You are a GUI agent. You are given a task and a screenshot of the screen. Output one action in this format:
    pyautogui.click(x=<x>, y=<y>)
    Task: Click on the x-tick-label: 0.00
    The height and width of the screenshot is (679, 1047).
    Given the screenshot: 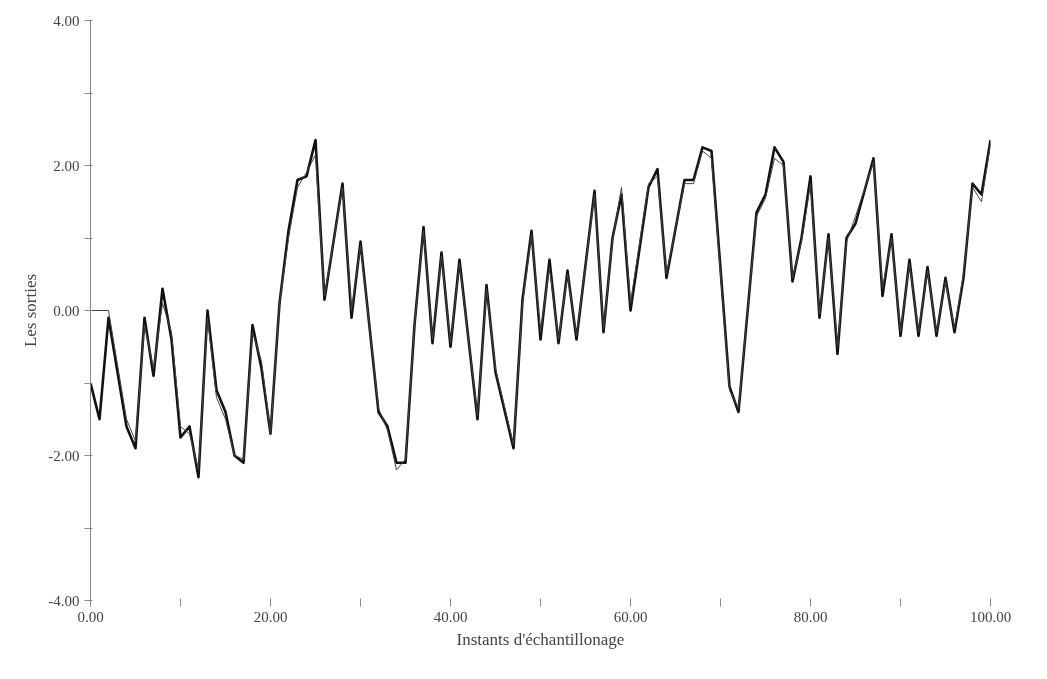 What is the action you would take?
    pyautogui.click(x=90, y=616)
    